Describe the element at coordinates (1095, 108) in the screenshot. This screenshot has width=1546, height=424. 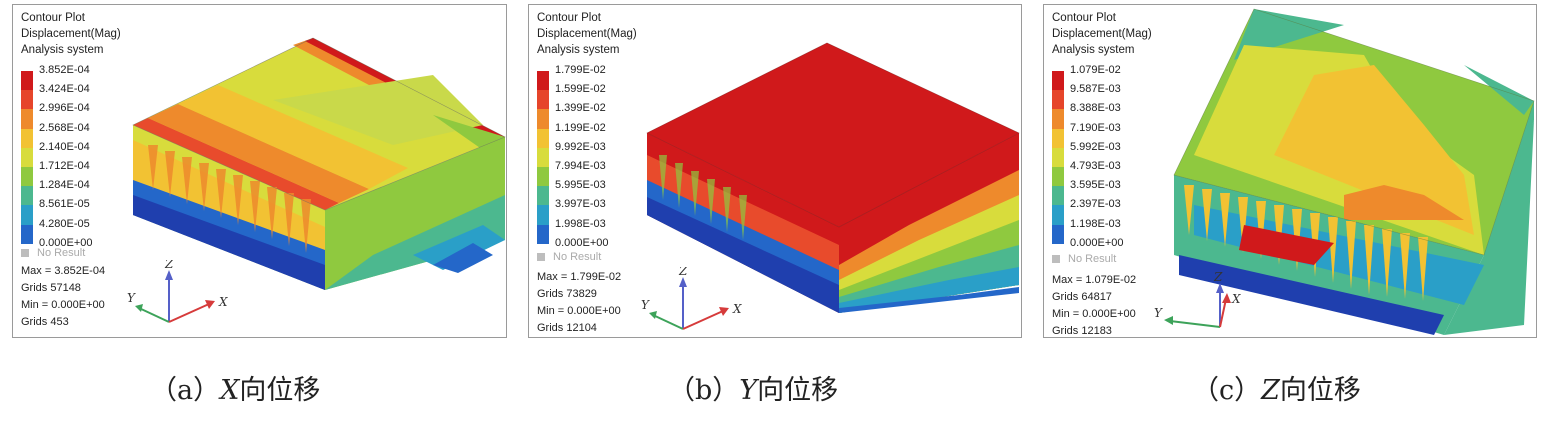
I see `legend-value: 8.388E-03` at that location.